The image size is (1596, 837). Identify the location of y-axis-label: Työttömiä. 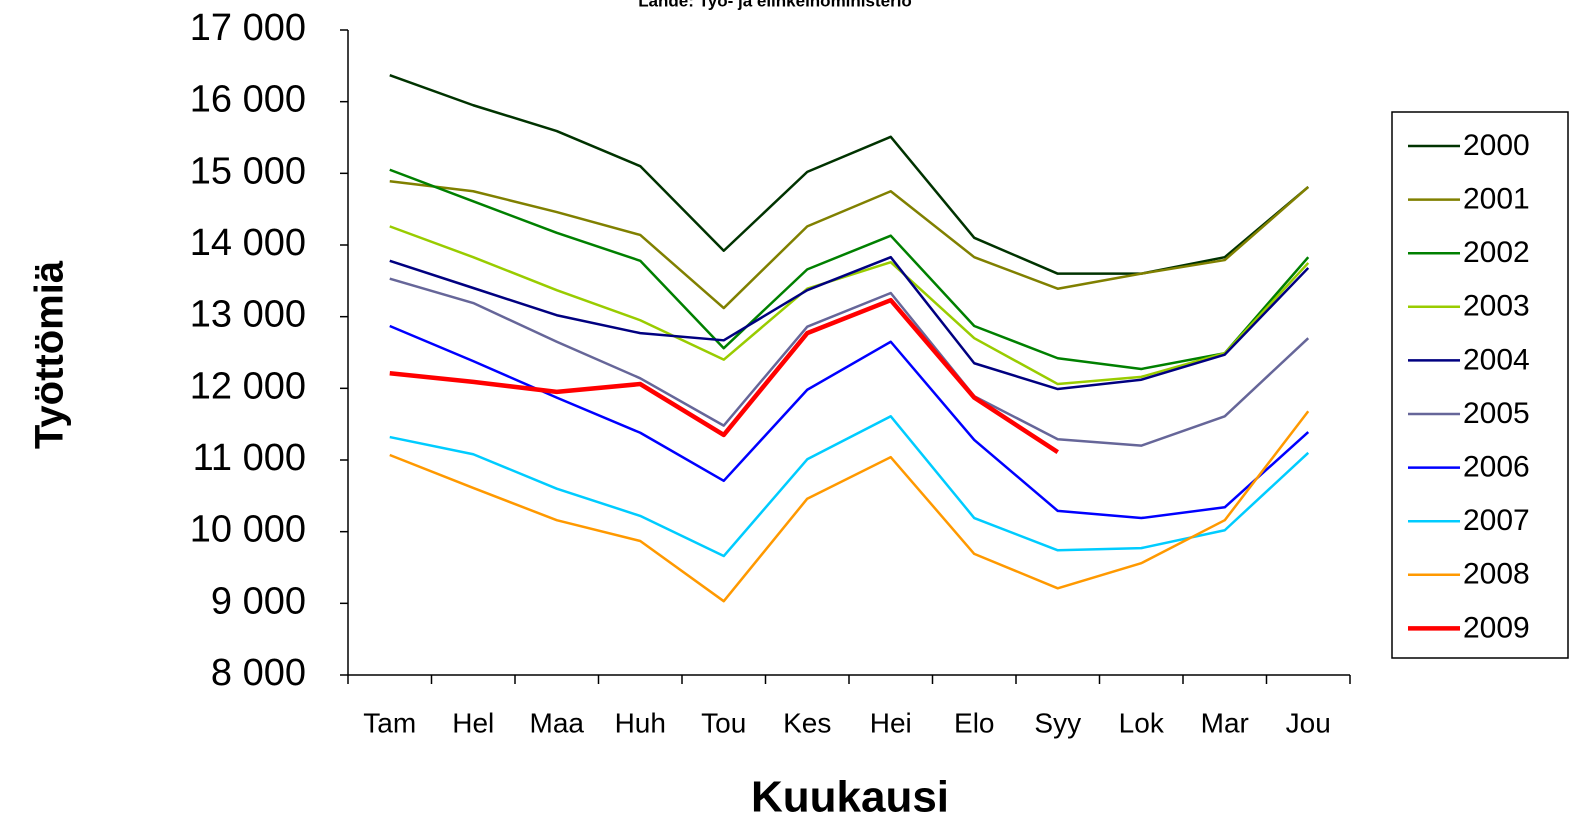
(50, 354).